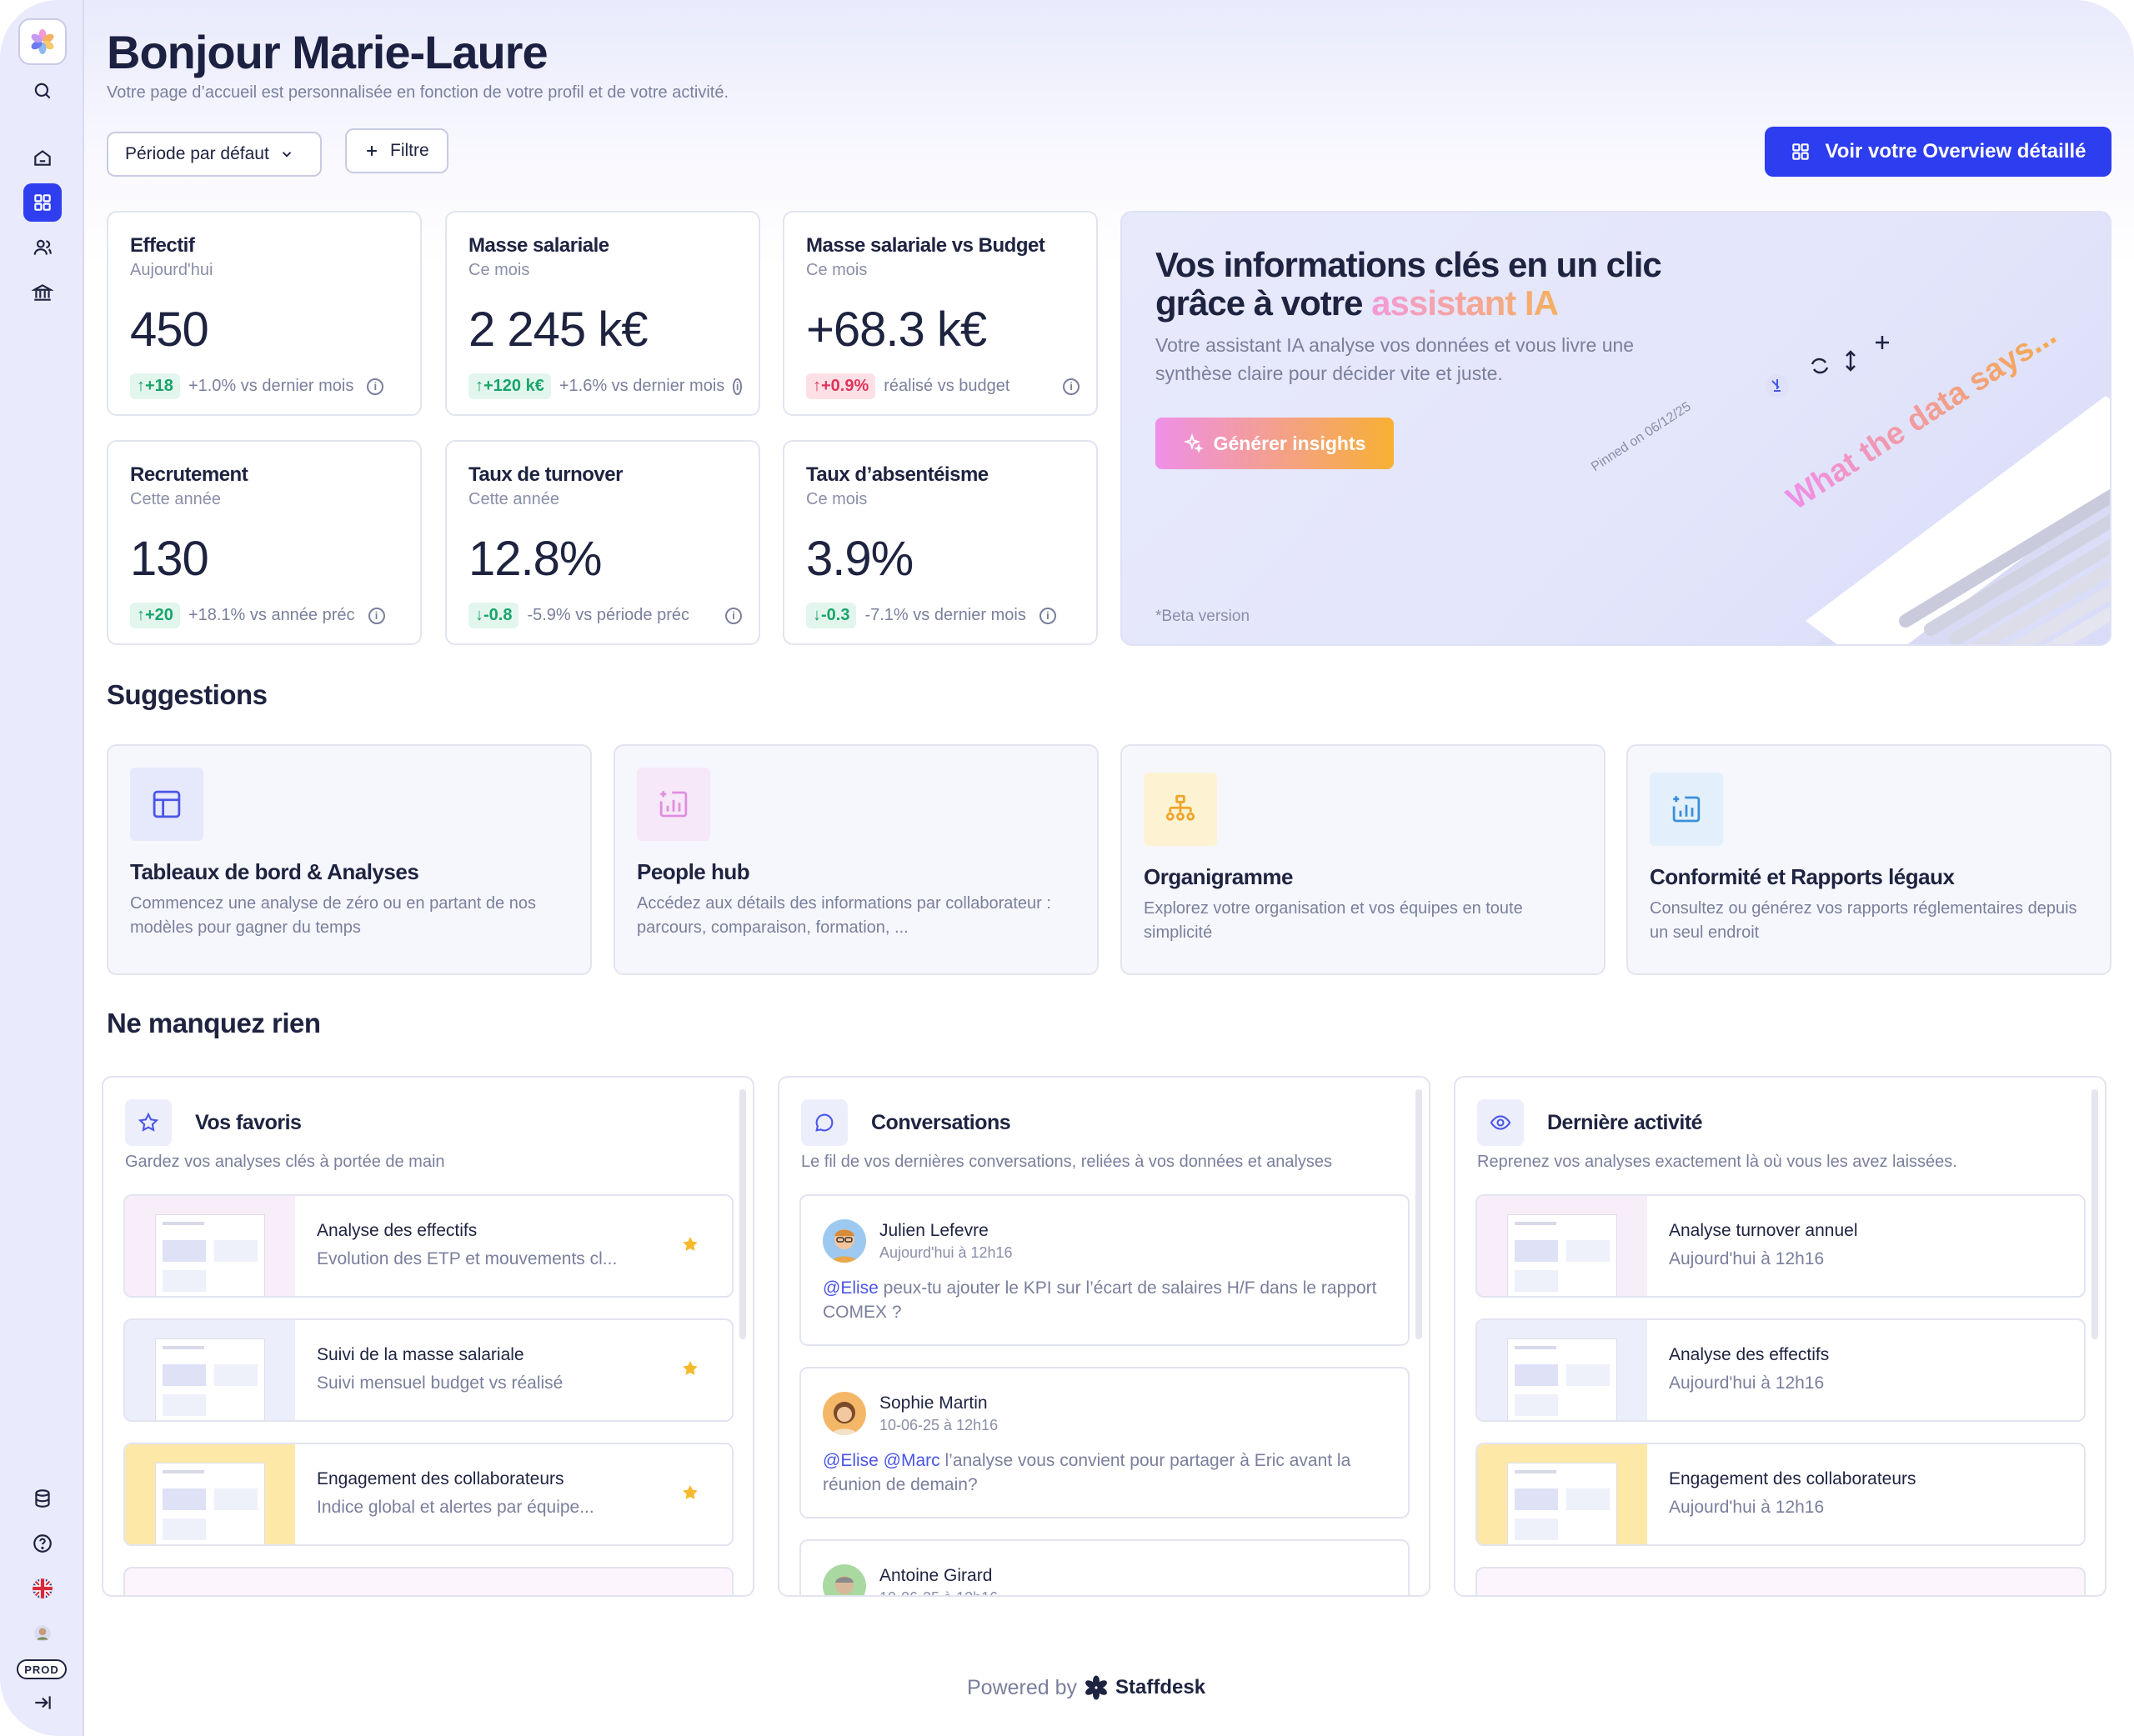 Image resolution: width=2134 pixels, height=1736 pixels. What do you see at coordinates (1958, 520) in the screenshot?
I see `ai-insight-illustration` at bounding box center [1958, 520].